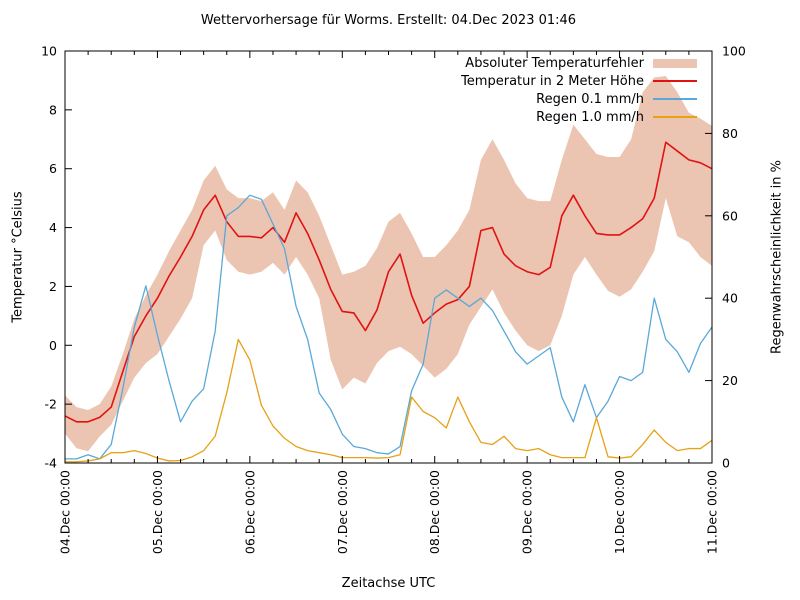 This screenshot has height=600, width=800. I want to click on y-right-tick-label: 40, so click(730, 298).